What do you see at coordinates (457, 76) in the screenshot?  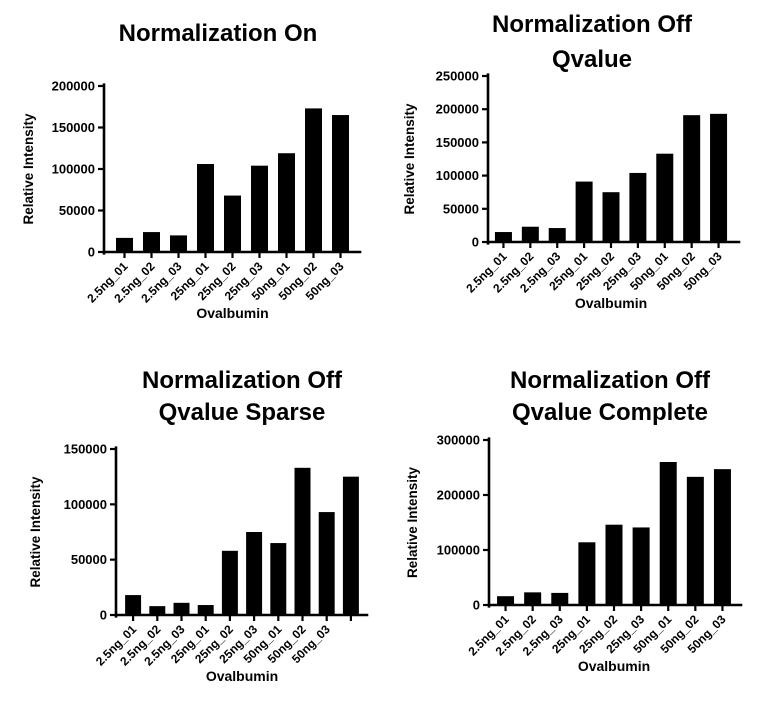 I see `y-tick-label: 250000` at bounding box center [457, 76].